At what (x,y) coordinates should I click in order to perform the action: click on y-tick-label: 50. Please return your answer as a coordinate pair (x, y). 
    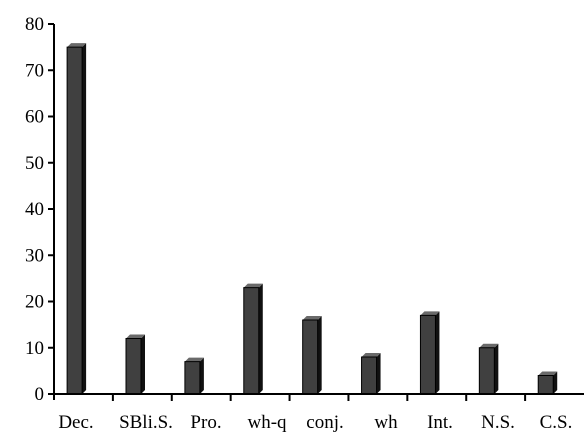
    Looking at the image, I should click on (34, 163).